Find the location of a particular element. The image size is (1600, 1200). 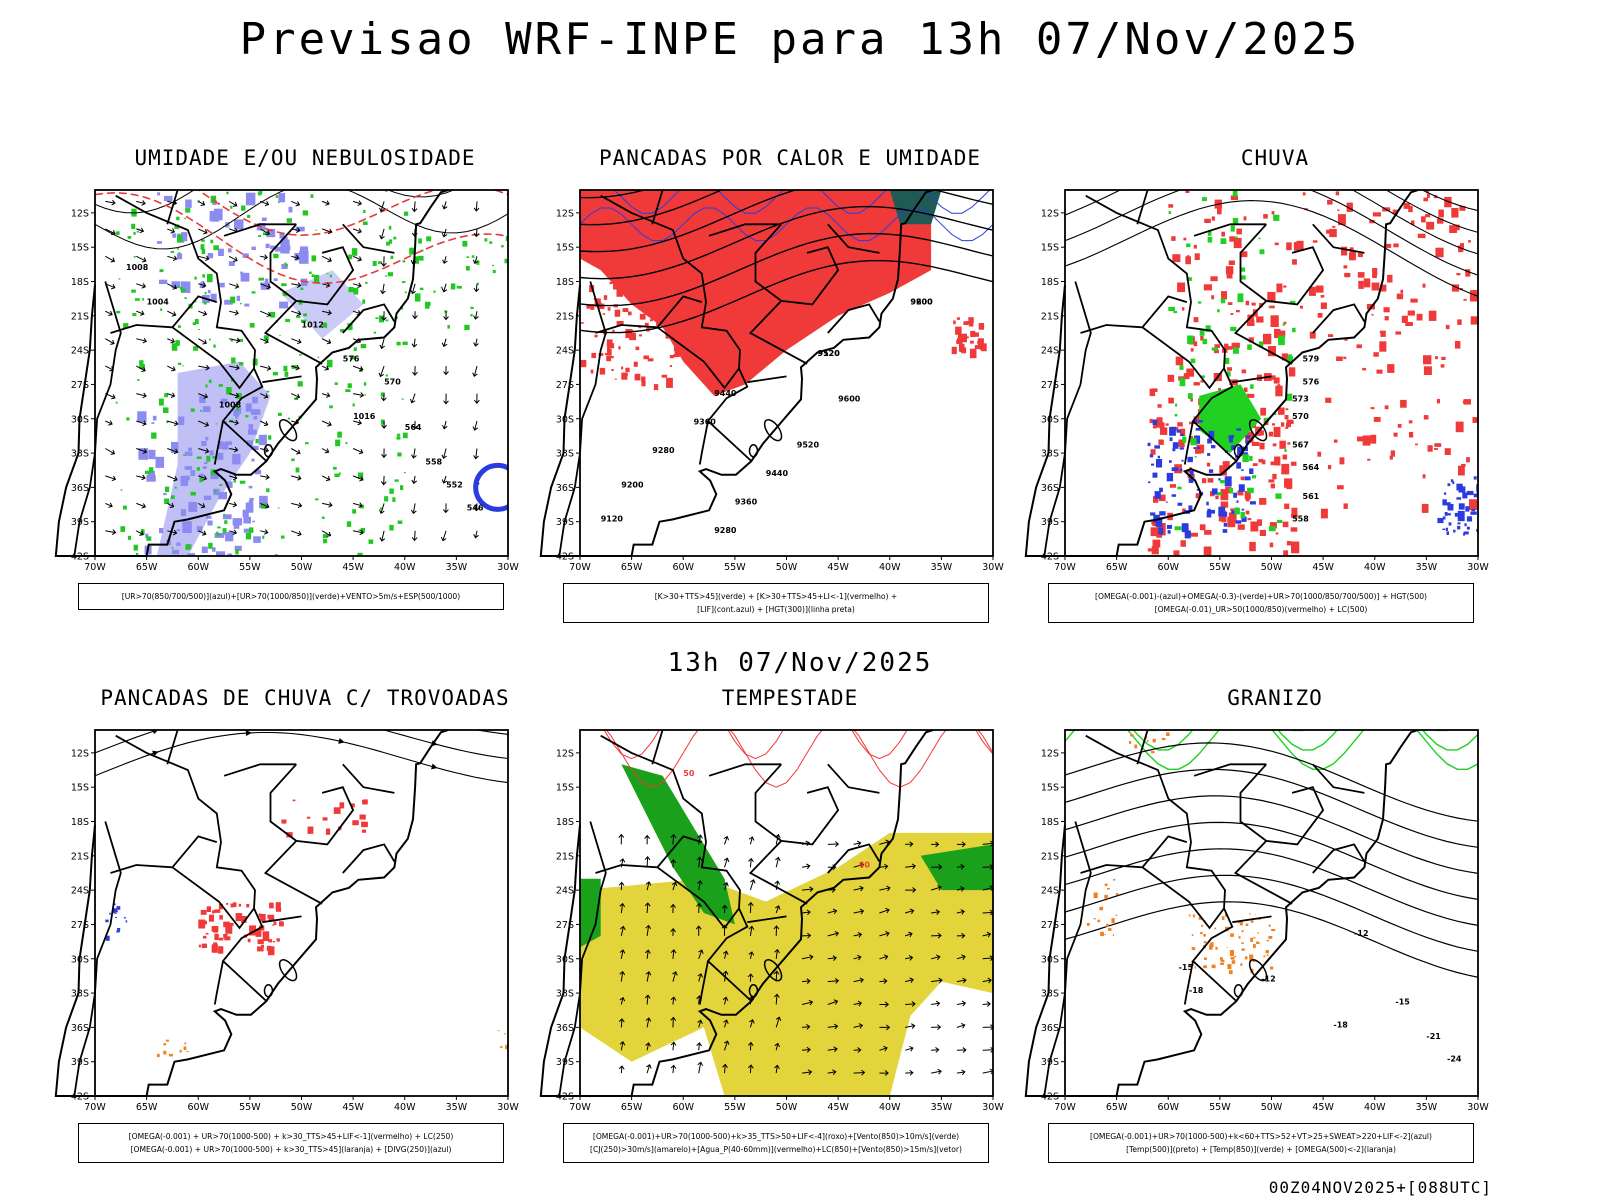

lat-tick-label: 33S is located at coordinates (80, 994).